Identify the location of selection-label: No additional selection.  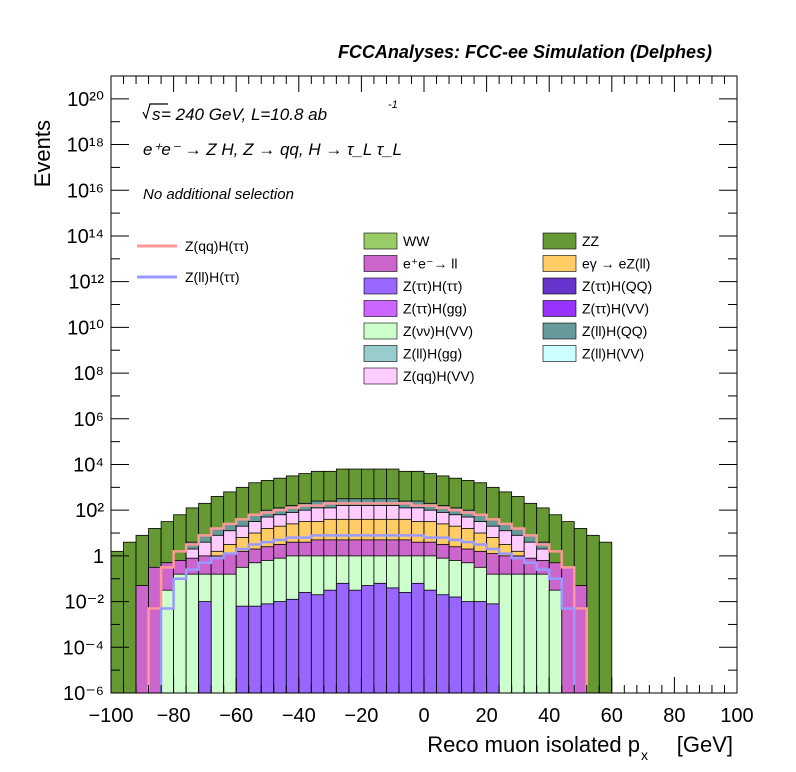
(218, 194).